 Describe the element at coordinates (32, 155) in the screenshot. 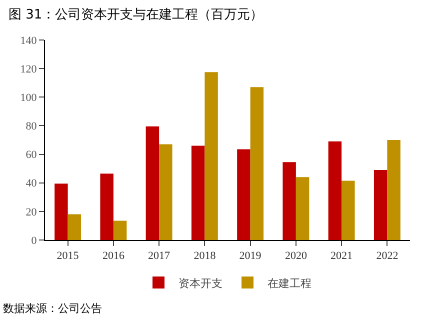

I see `y-tick-label: 60` at that location.